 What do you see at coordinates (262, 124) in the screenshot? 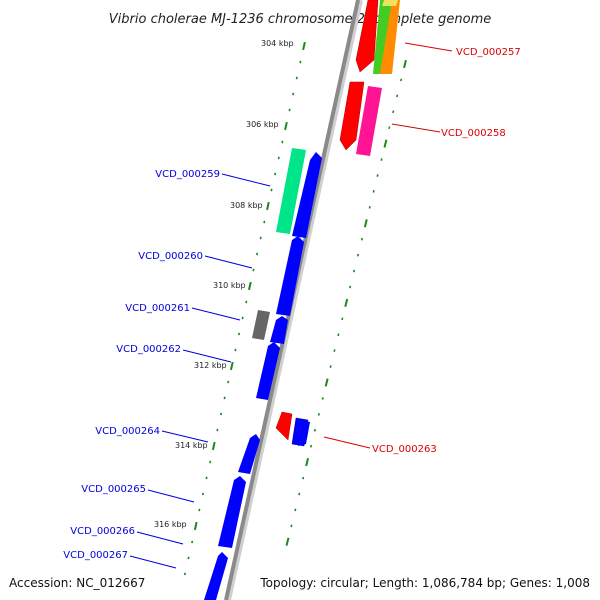
I see `tick-label: 306 kbp` at bounding box center [262, 124].